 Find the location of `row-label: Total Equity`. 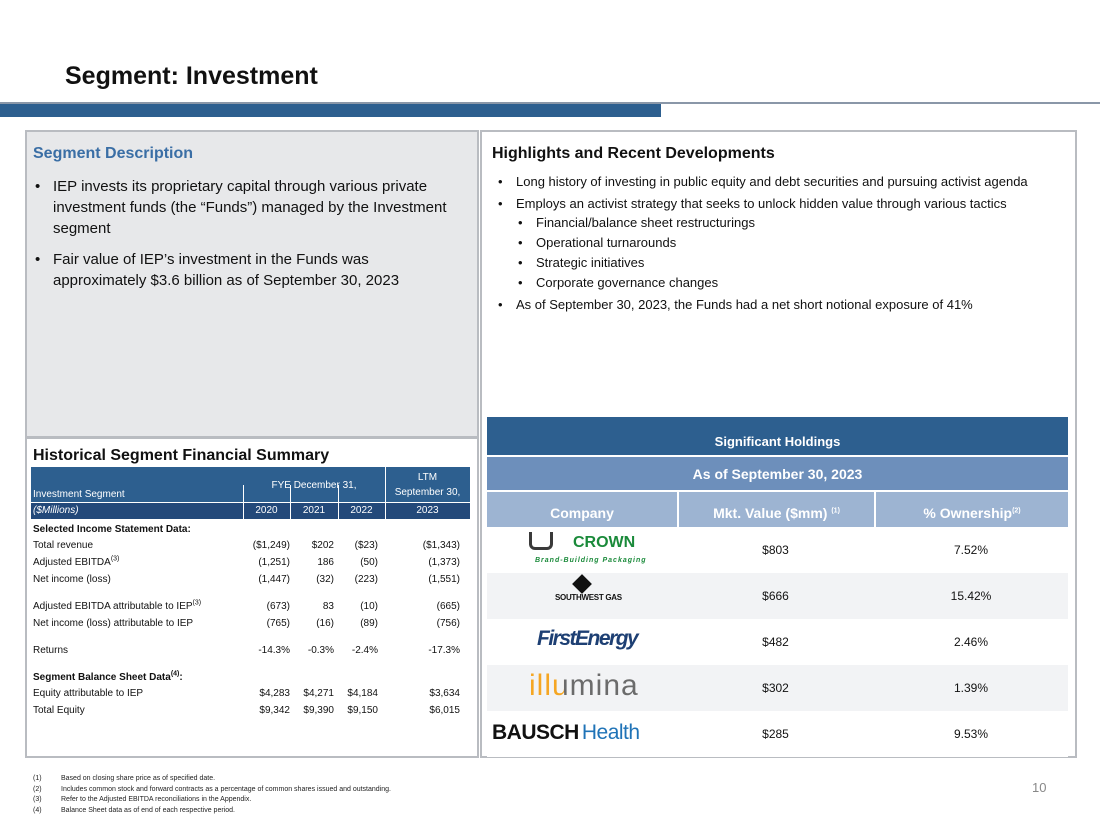

row-label: Total Equity is located at coordinates (59, 710).